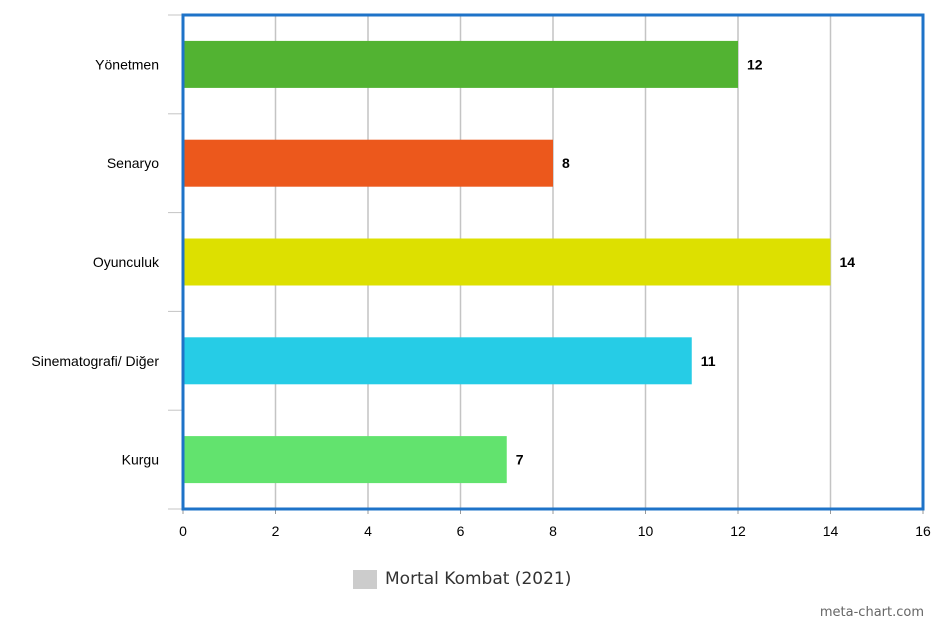  What do you see at coordinates (738, 531) in the screenshot?
I see `x-tick-label: 12` at bounding box center [738, 531].